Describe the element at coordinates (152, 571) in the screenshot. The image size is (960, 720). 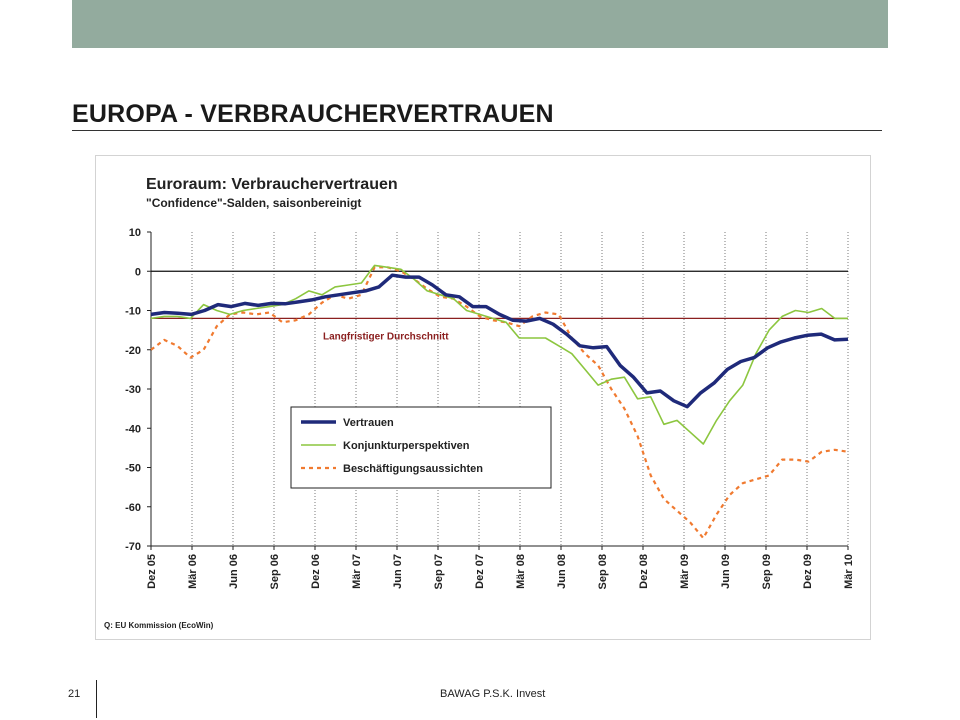
I see `x-tick-label: Dez 05` at that location.